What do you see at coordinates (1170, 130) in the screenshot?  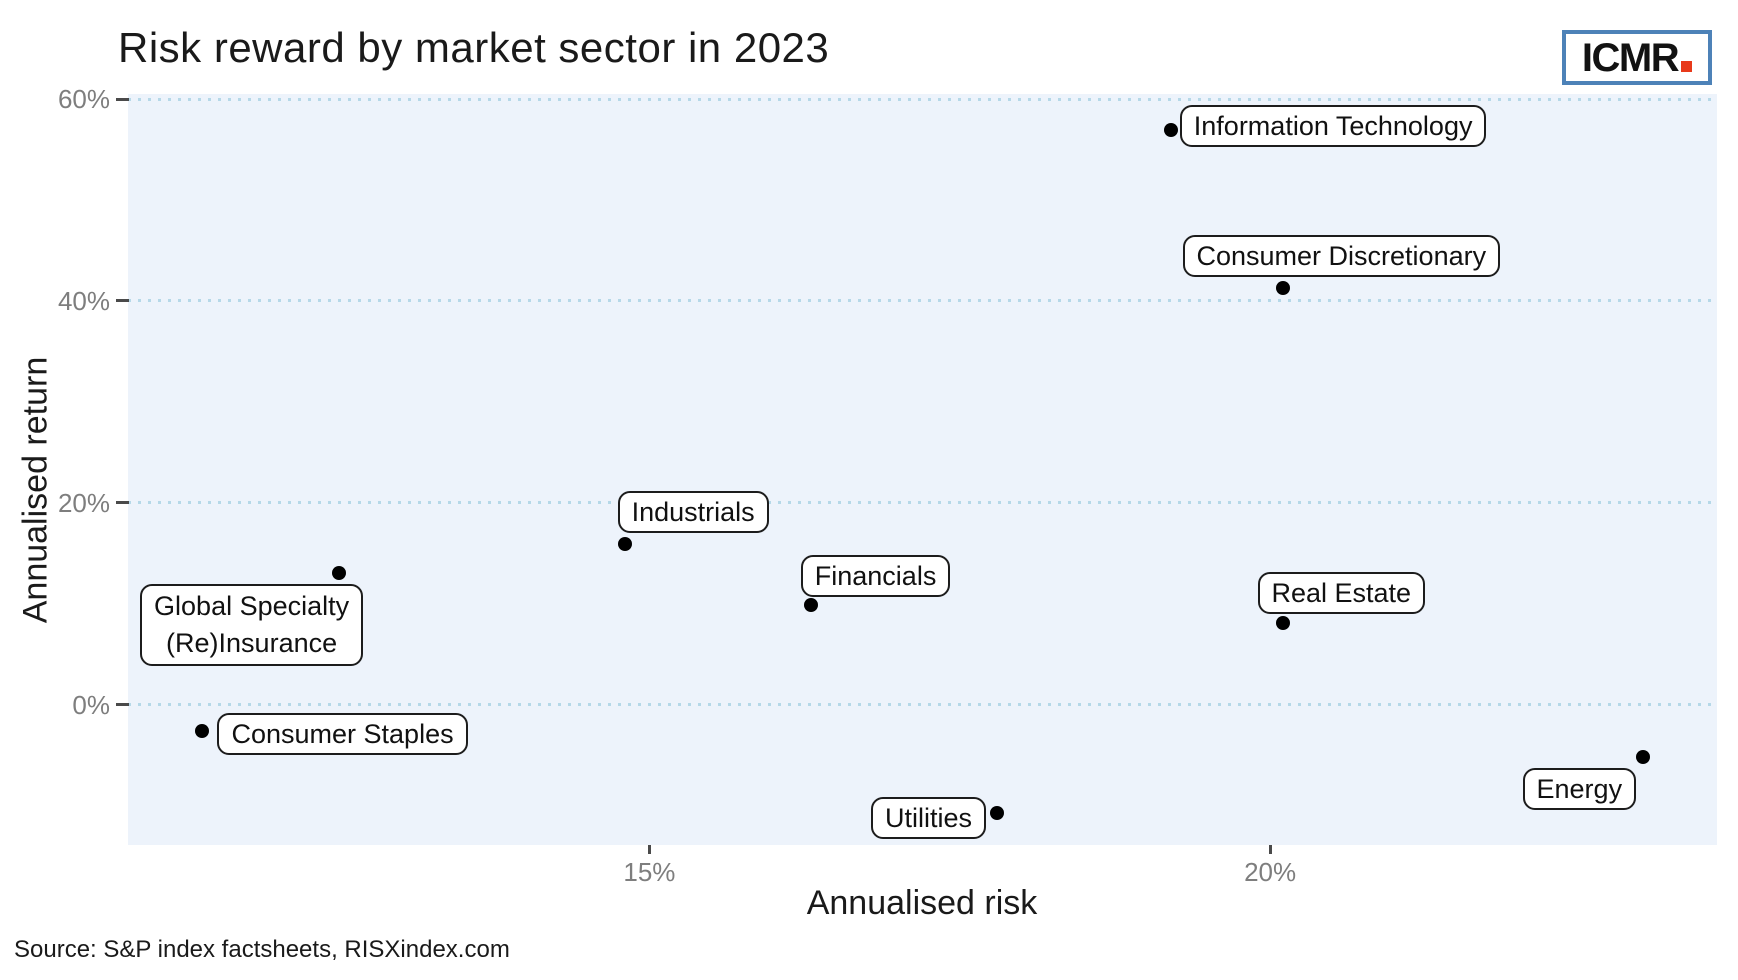 I see `data-point-information-technology` at bounding box center [1170, 130].